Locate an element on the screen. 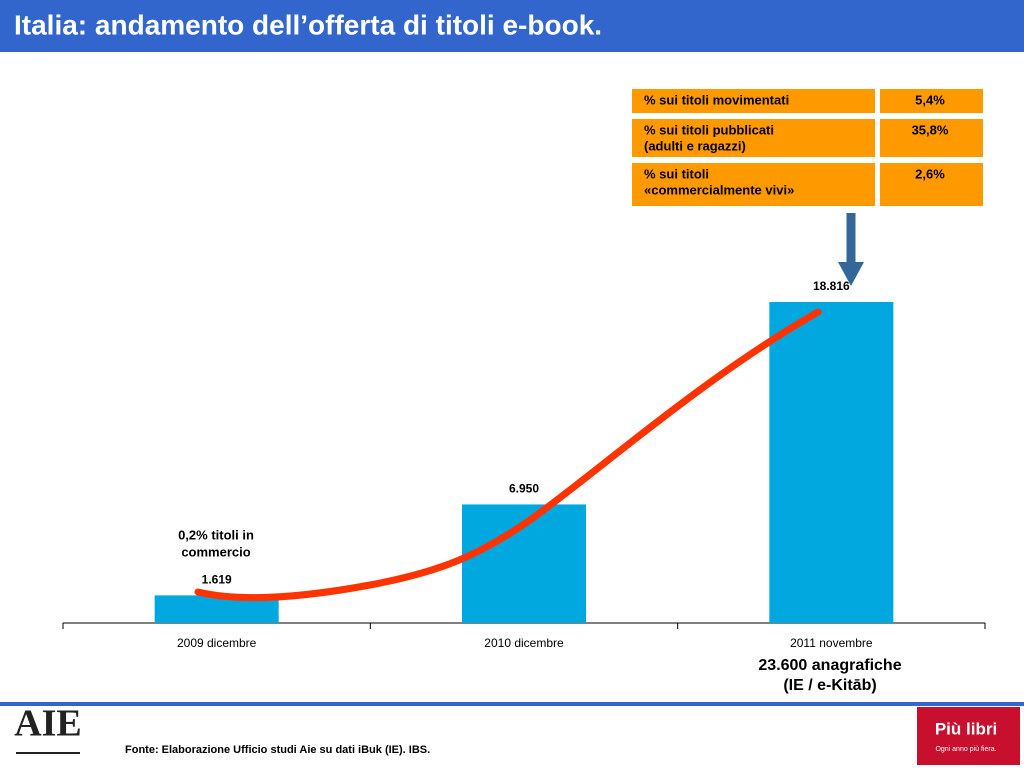 This screenshot has height=773, width=1024. annotation: (IE / e-Kitāb) is located at coordinates (829, 685).